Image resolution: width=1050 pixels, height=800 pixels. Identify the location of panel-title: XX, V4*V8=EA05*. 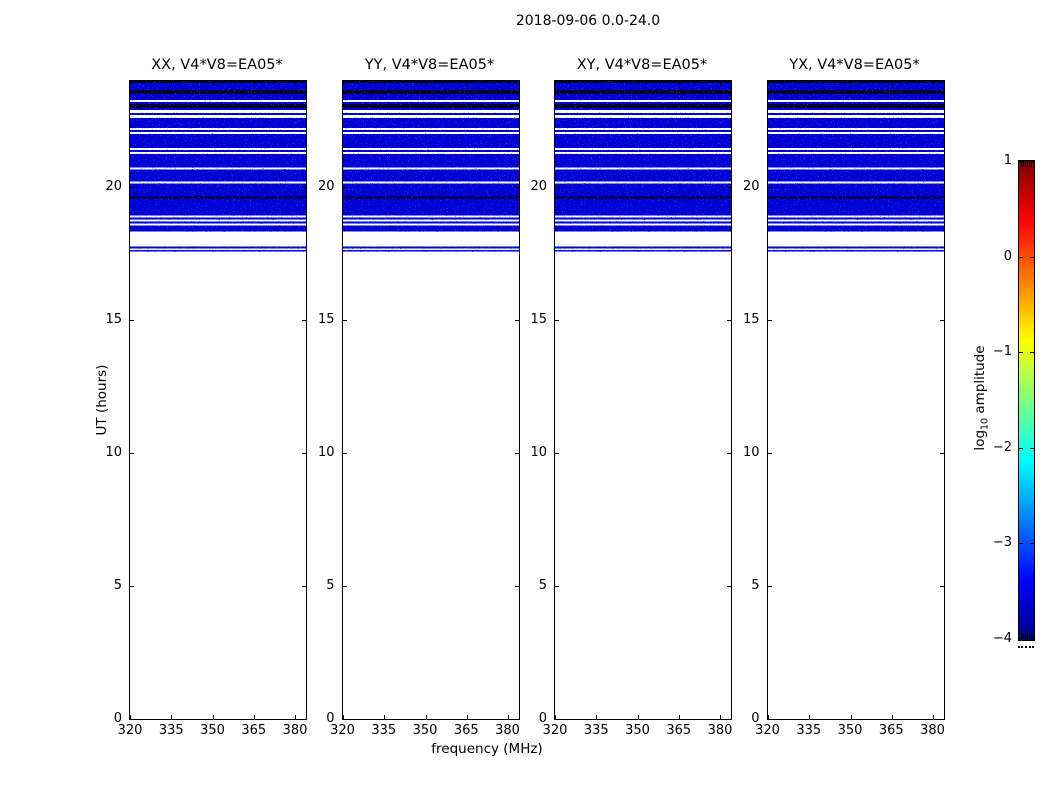
(217, 65).